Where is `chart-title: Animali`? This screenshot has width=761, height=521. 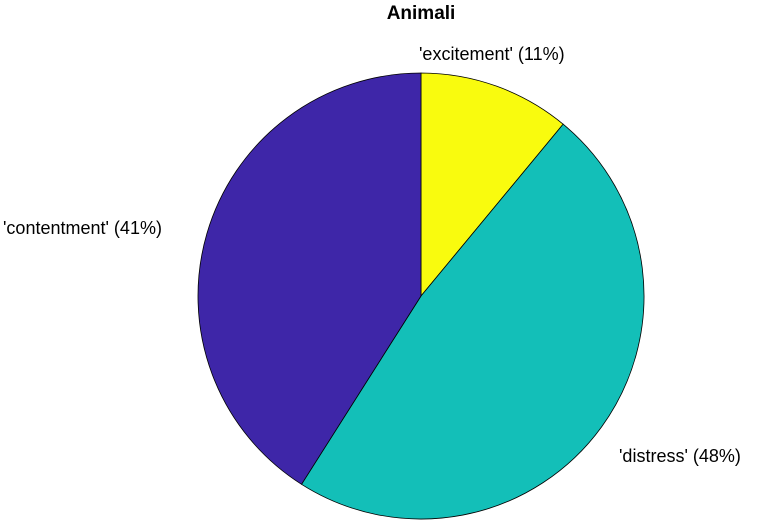 chart-title: Animali is located at coordinates (421, 13).